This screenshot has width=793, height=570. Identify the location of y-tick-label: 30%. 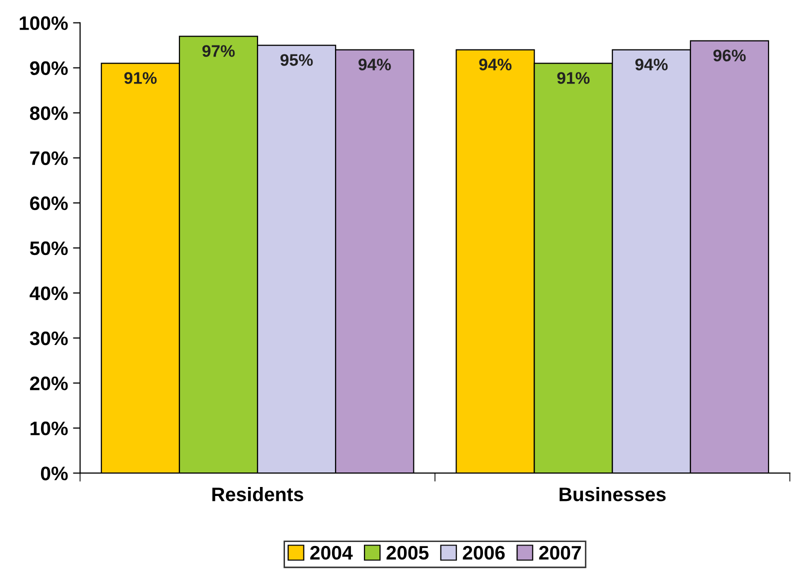
(49, 338).